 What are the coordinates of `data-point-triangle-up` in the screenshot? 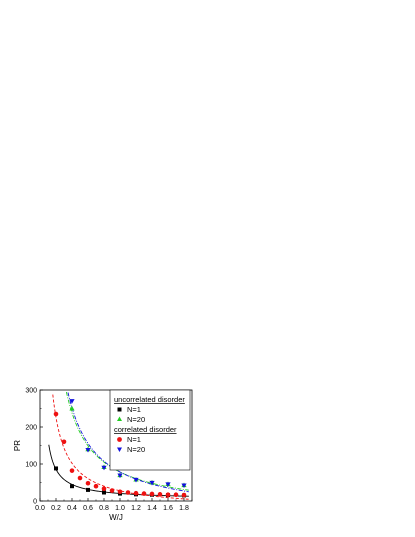 It's located at (72, 408).